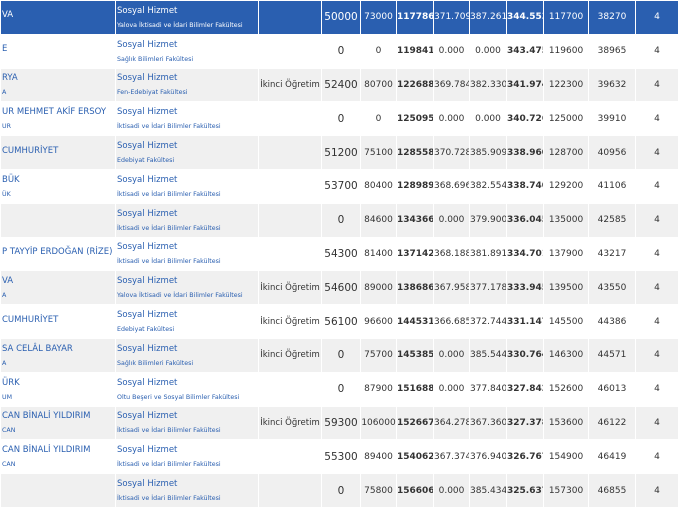 Image resolution: width=678 pixels, height=509 pixels. Describe the element at coordinates (58, 119) in the screenshot. I see `university-cell: UR MEHMET AKİF ERSOY UR` at that location.